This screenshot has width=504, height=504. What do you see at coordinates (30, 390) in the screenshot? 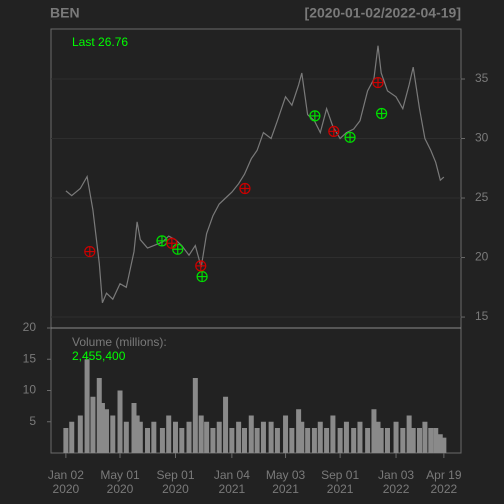
I see `y-tick-label: 10` at bounding box center [30, 390].